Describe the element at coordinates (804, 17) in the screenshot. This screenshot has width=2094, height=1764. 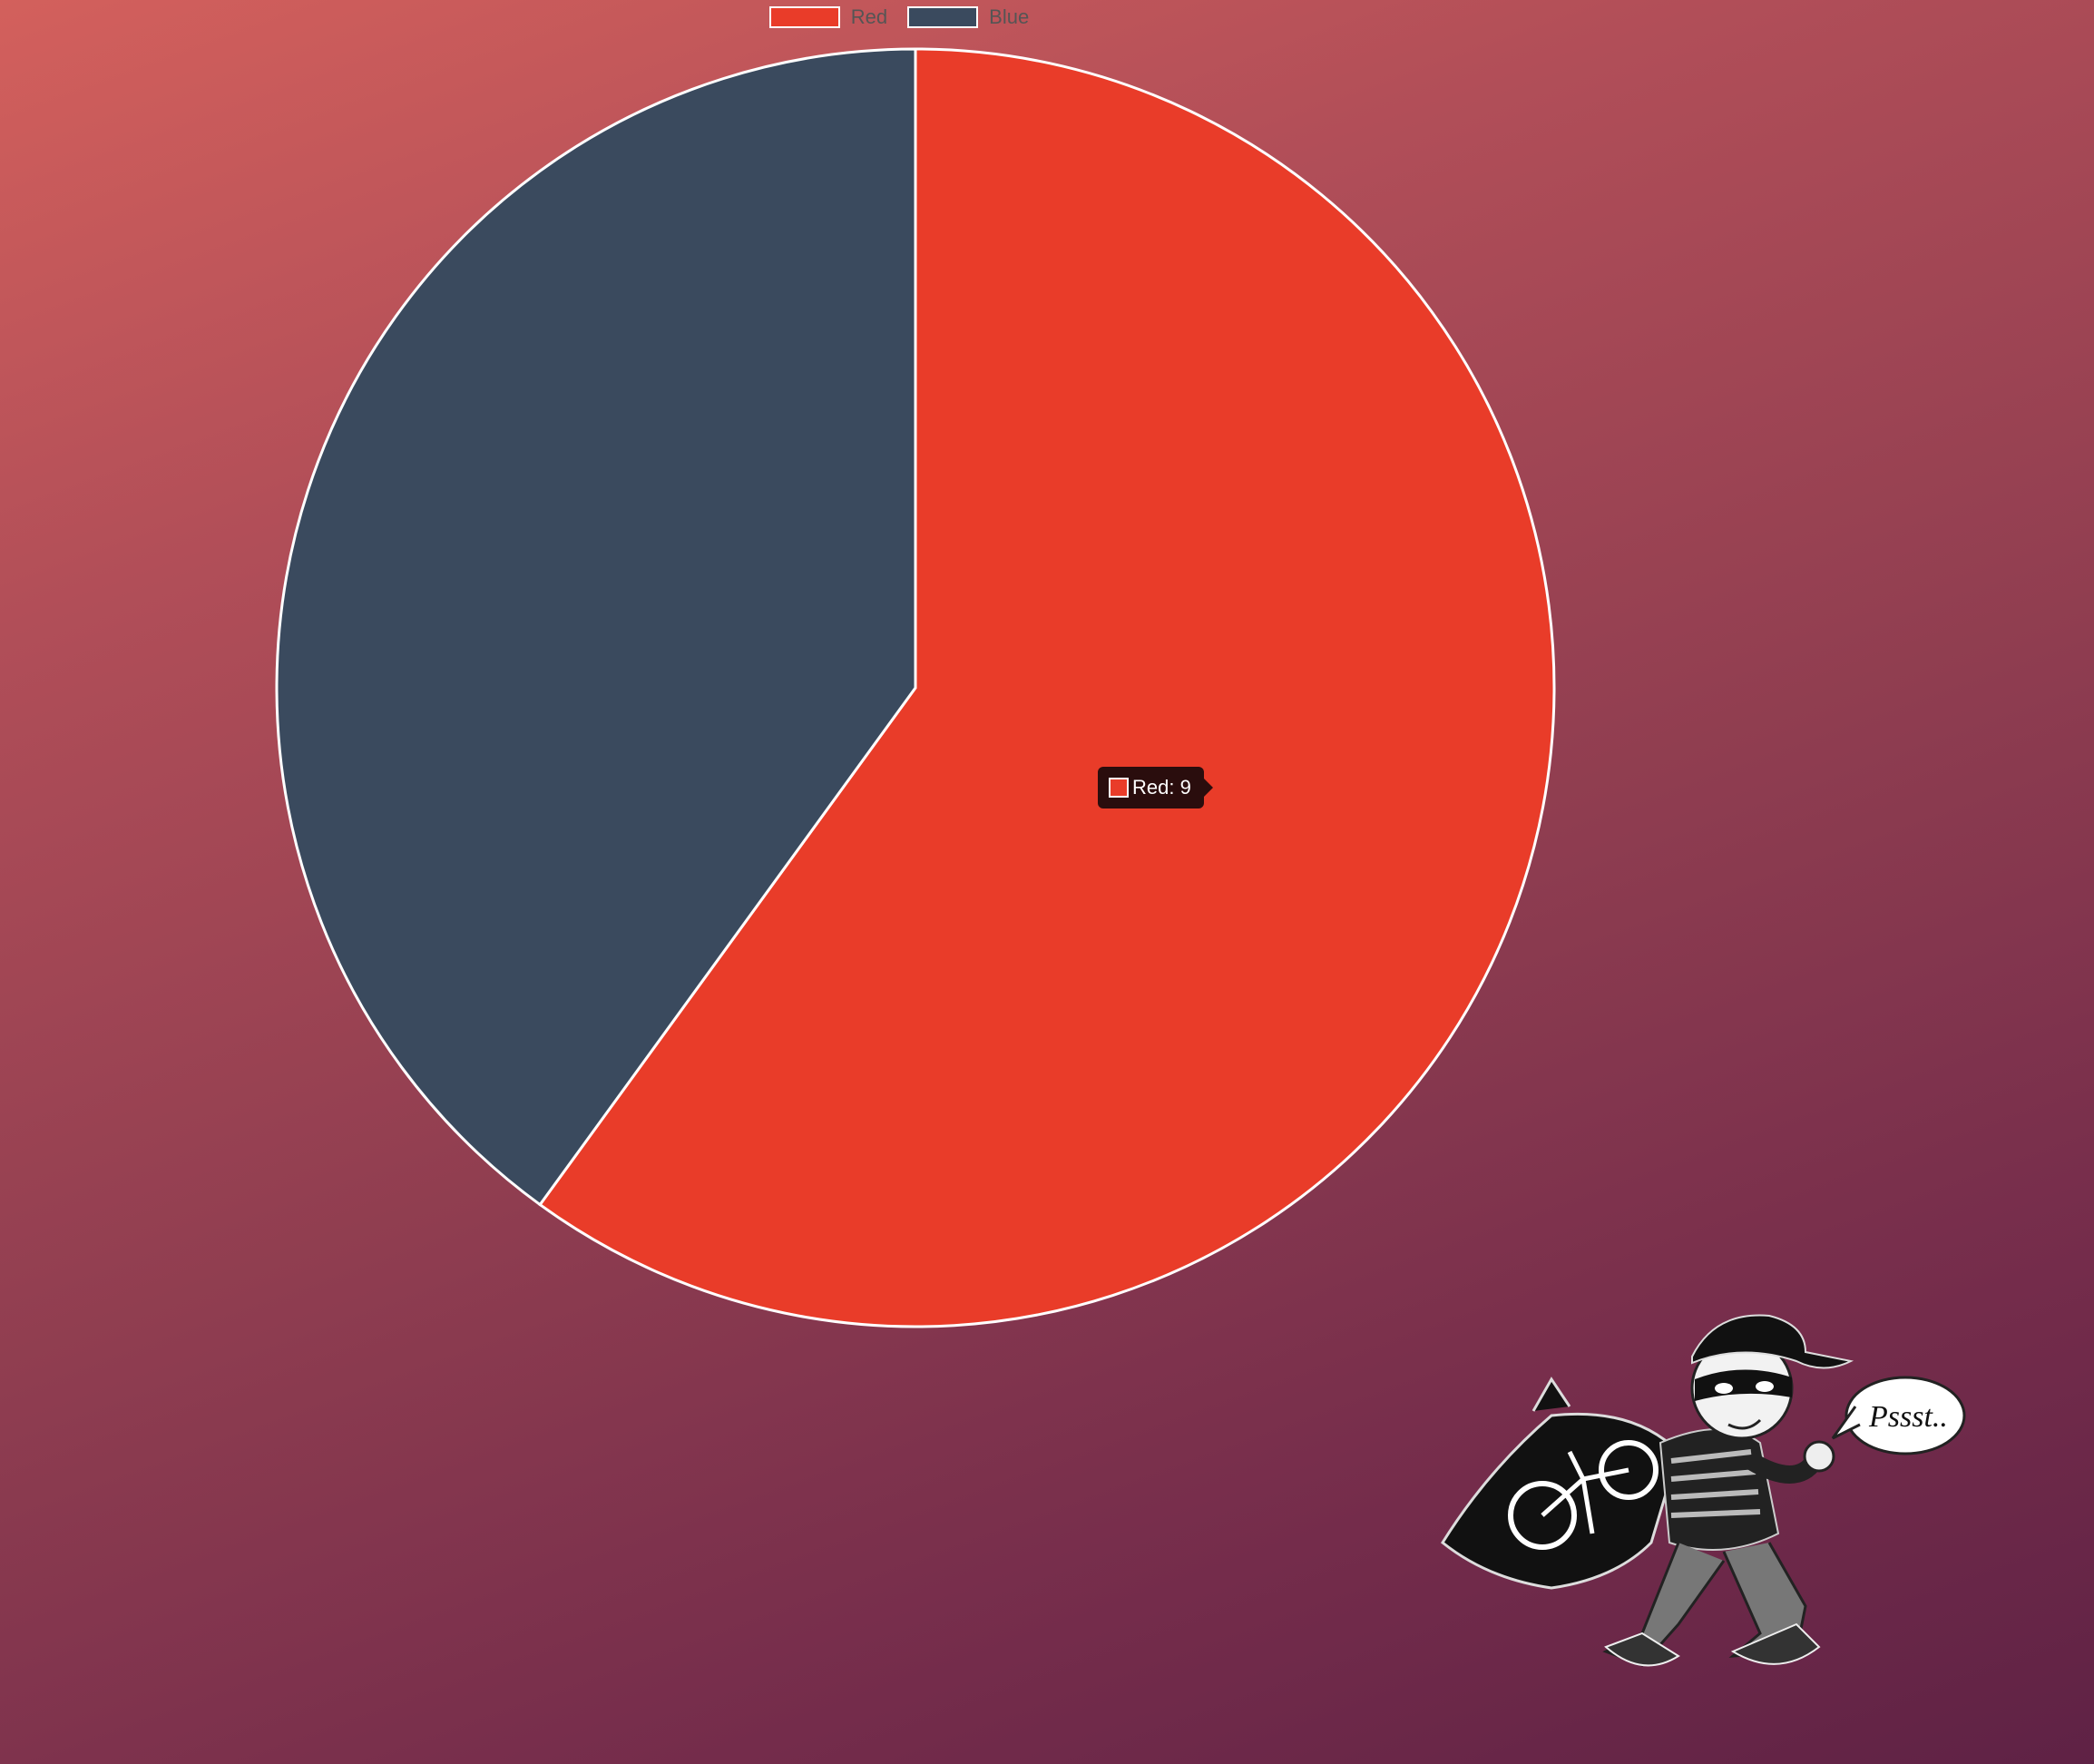
I see `legend-swatch-red` at that location.